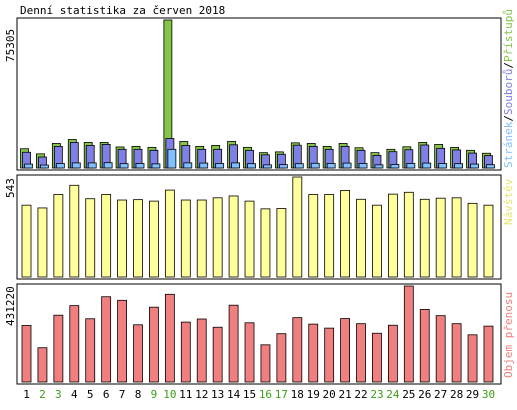 The width and height of the screenshot is (517, 410). What do you see at coordinates (508, 35) in the screenshot?
I see `legend-hits: Přístupů` at bounding box center [508, 35].